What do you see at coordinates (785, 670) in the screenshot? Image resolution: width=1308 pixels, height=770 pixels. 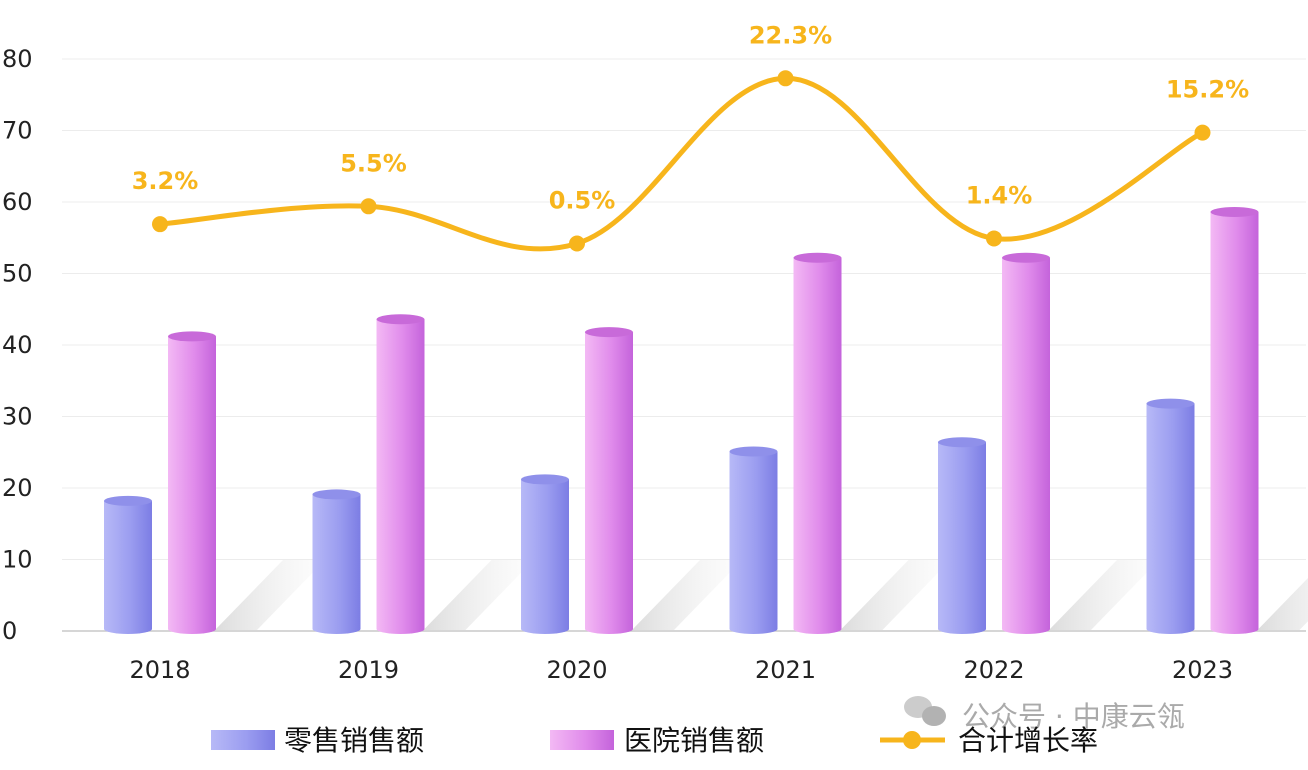 I see `x-tick-label: 2021` at bounding box center [785, 670].